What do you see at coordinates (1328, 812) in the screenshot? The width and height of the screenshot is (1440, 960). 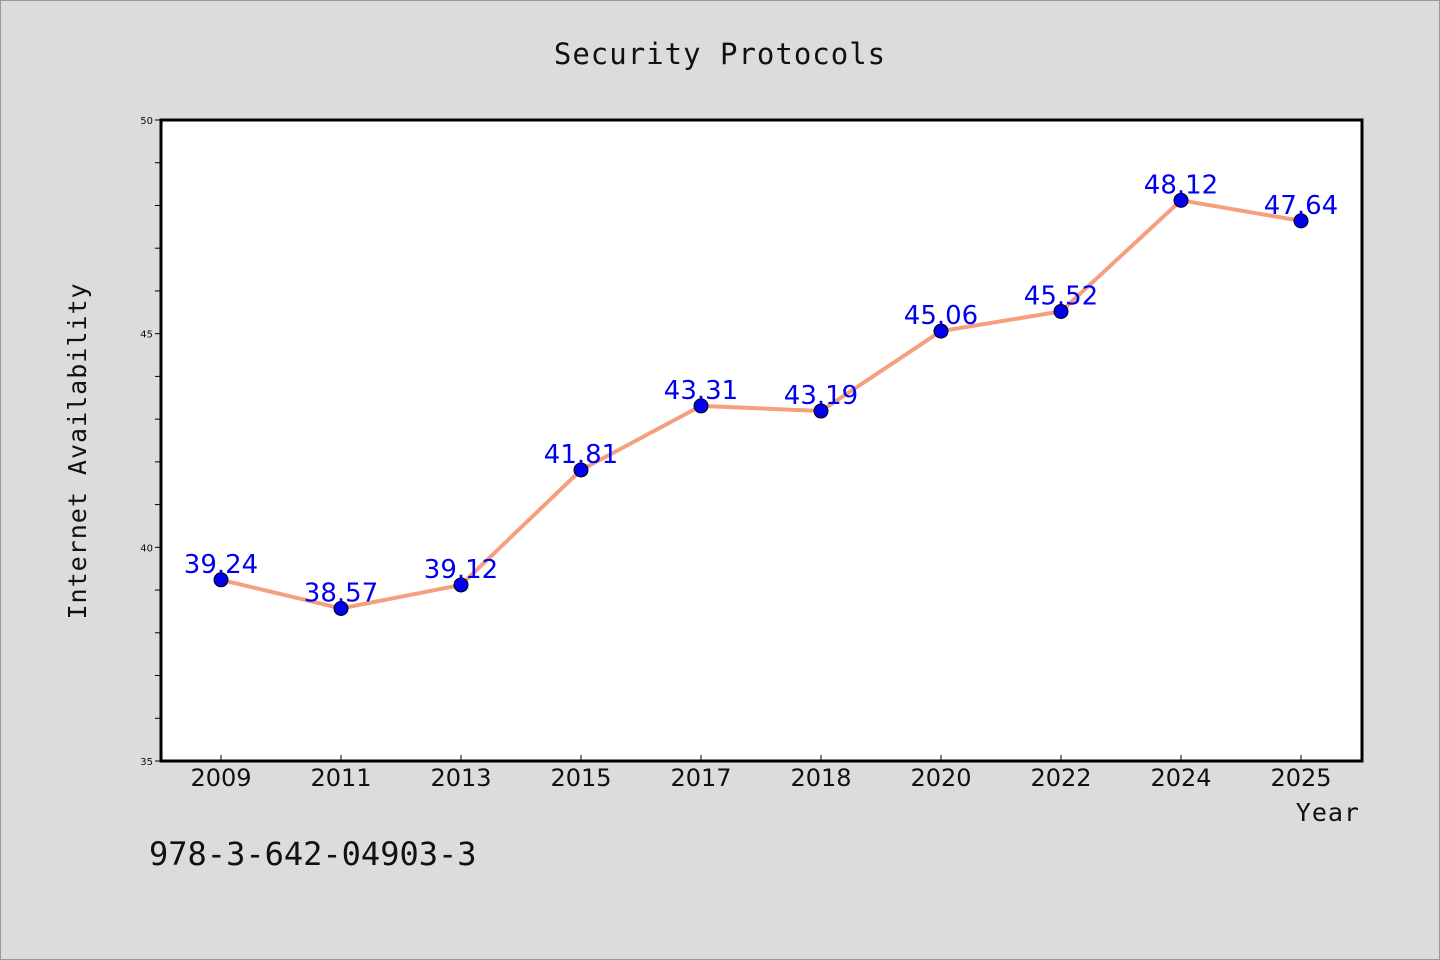 I see `x-axis-label: Year` at bounding box center [1328, 812].